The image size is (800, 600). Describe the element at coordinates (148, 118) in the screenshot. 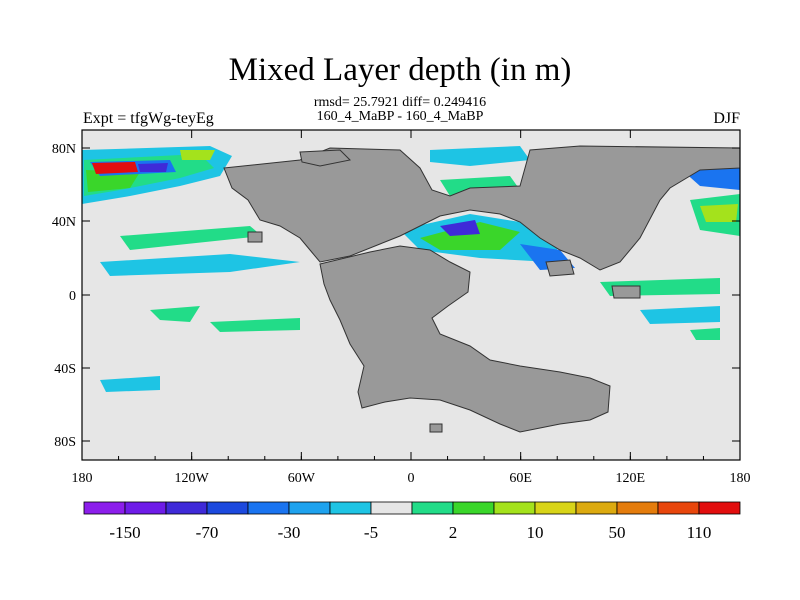

I see `experiment-label: Expt = tfgWg-teyEg` at that location.